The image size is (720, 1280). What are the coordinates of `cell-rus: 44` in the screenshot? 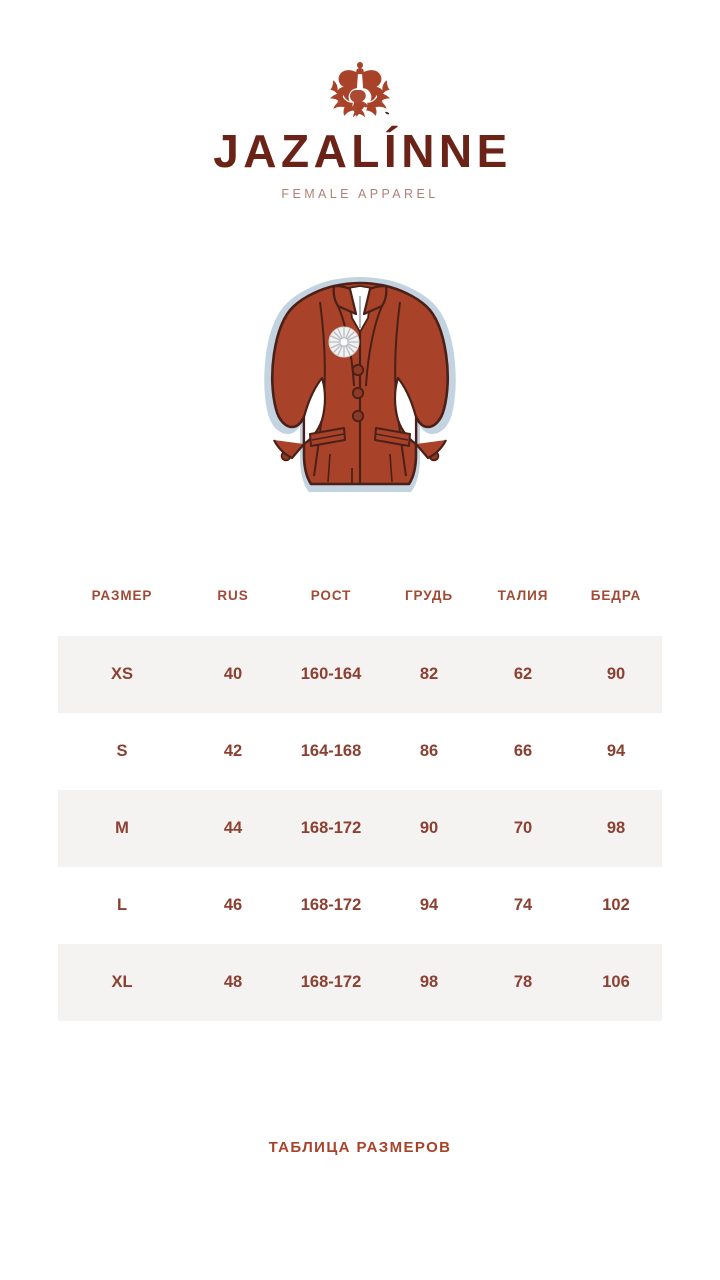 It's located at (233, 828).